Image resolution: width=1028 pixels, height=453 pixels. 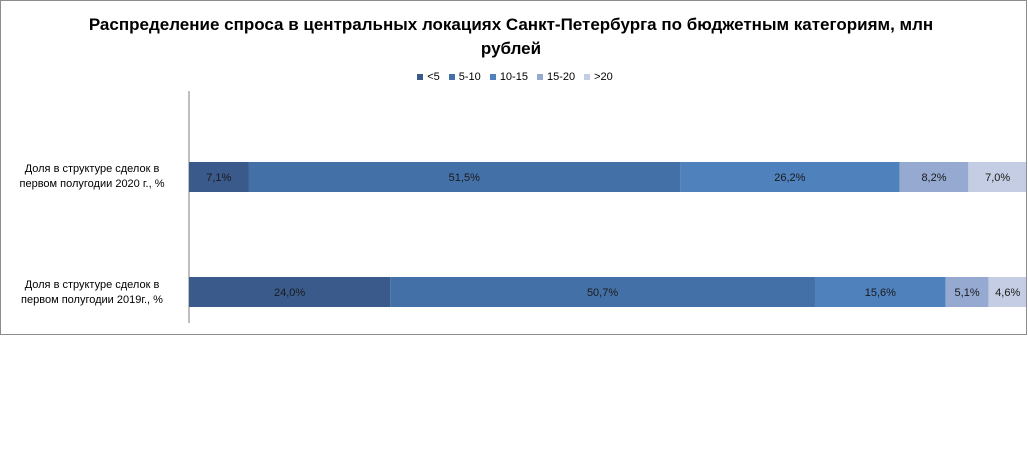 What do you see at coordinates (967, 293) in the screenshot?
I see `data-label-2019-s3: 5,1%` at bounding box center [967, 293].